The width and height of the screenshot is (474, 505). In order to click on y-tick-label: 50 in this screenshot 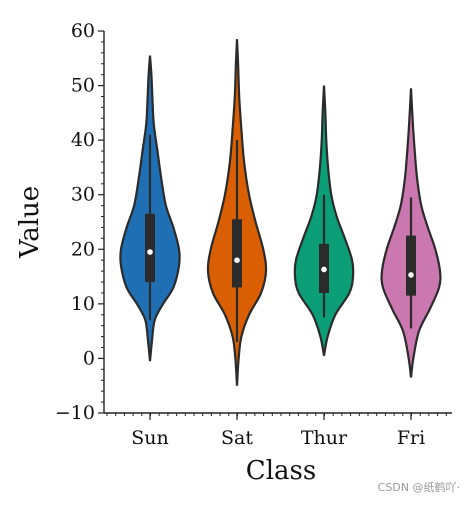, I will do `click(83, 86)`.